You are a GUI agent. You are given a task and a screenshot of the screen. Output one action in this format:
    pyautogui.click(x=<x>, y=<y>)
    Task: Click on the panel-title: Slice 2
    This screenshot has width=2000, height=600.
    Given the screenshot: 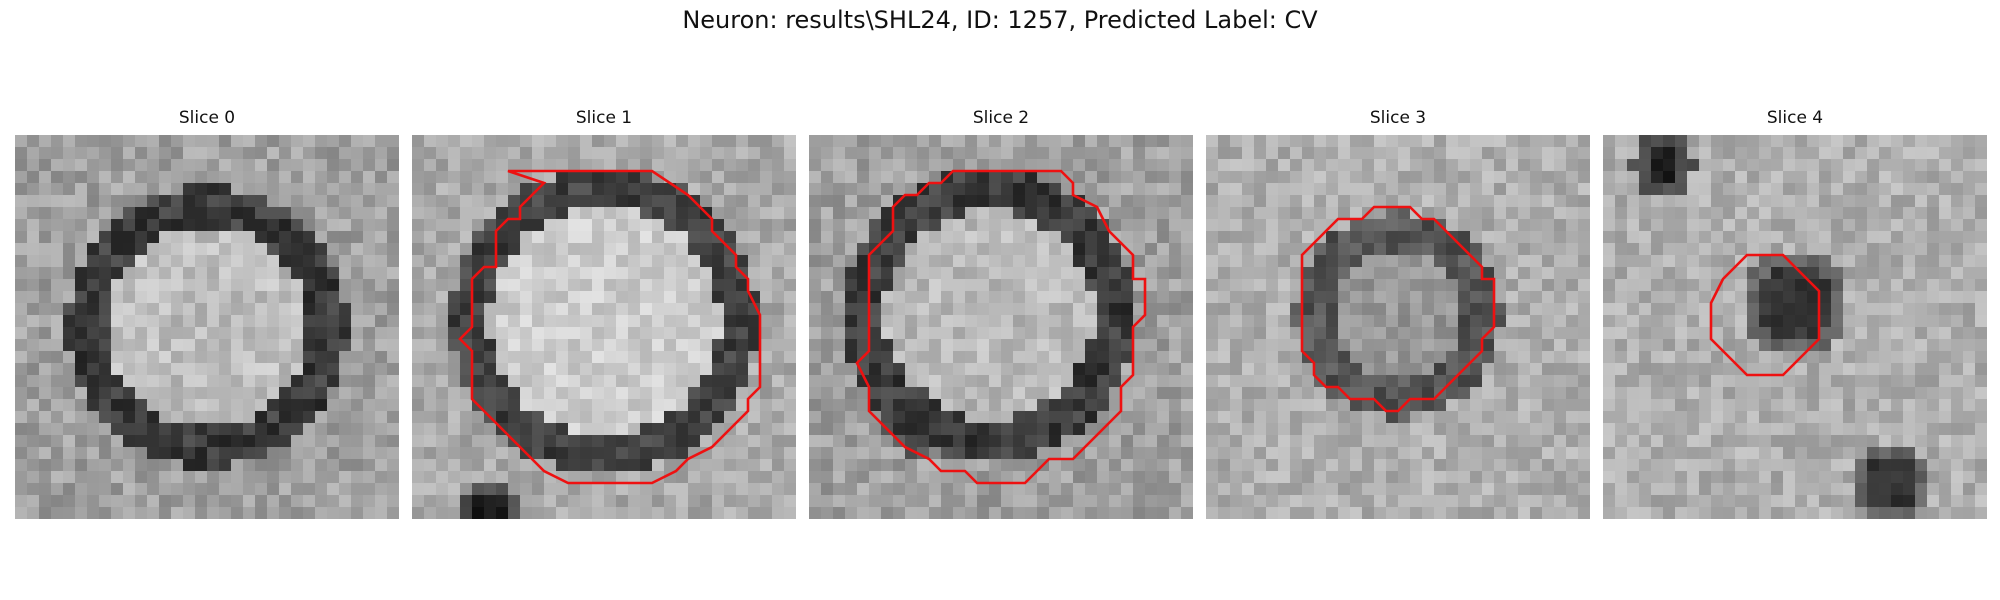 What is the action you would take?
    pyautogui.click(x=1001, y=118)
    